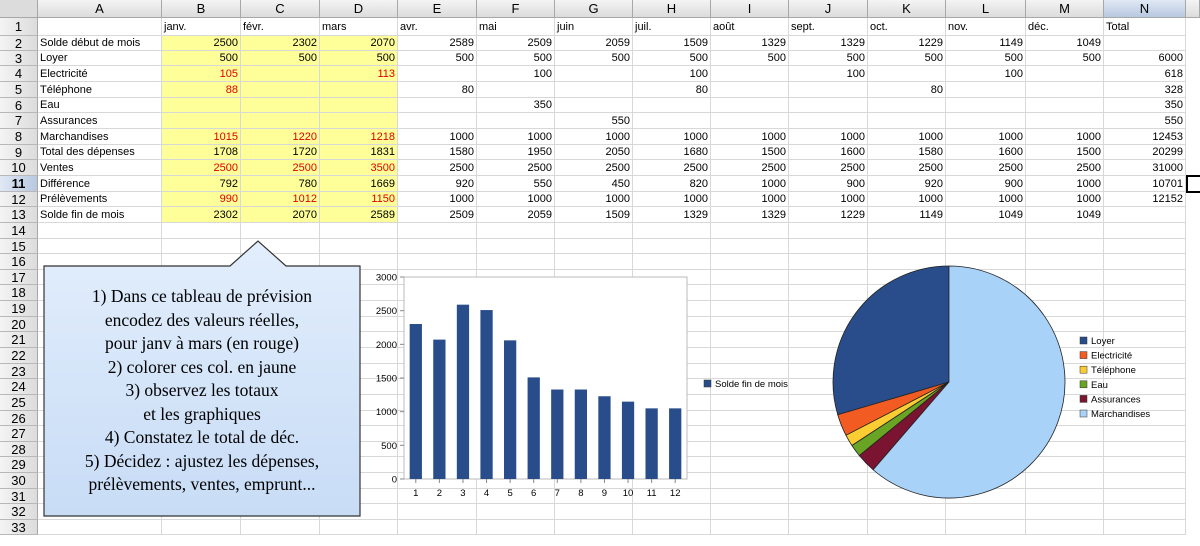  Describe the element at coordinates (1145, 168) in the screenshot. I see `total-cell: 31000` at that location.